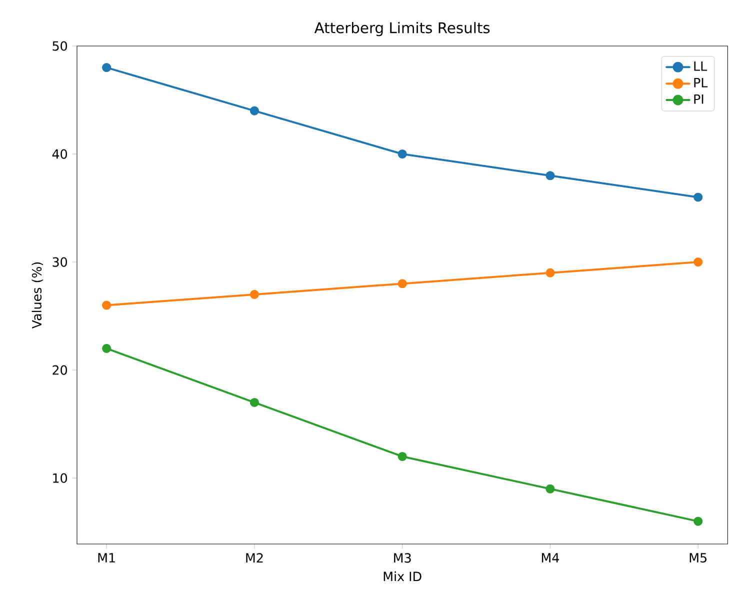 The height and width of the screenshot is (600, 736). What do you see at coordinates (60, 478) in the screenshot?
I see `y-tick-label: 10` at bounding box center [60, 478].